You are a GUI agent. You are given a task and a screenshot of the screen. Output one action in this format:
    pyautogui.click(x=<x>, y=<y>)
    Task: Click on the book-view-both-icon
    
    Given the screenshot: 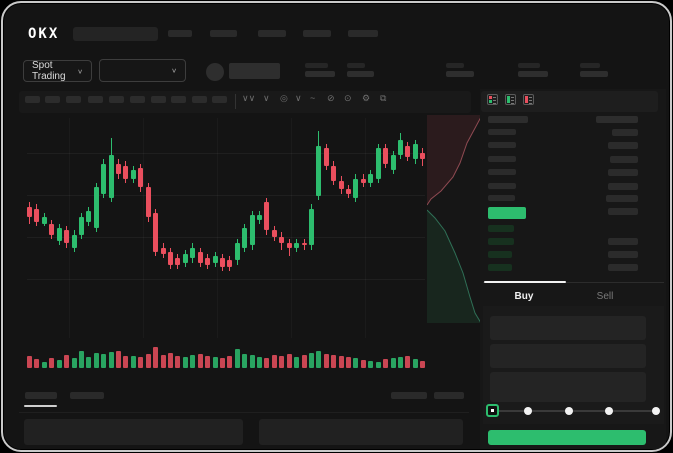 What is the action you would take?
    pyautogui.click(x=492, y=99)
    